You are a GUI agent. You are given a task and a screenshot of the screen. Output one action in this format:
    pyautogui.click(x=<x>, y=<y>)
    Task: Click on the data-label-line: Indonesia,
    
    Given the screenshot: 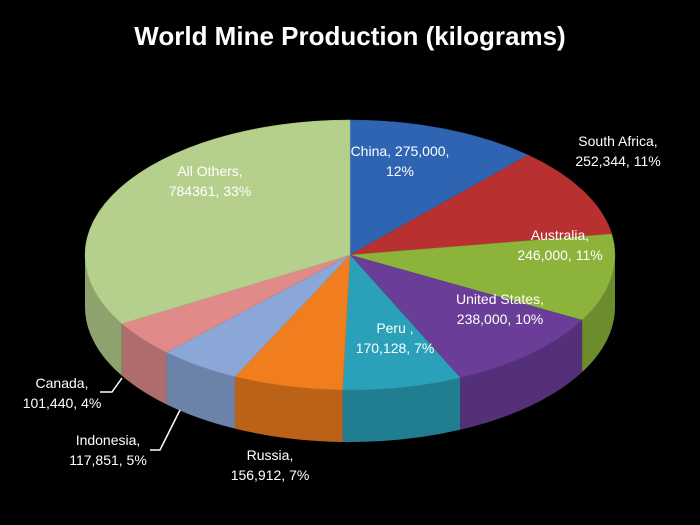 What is the action you would take?
    pyautogui.click(x=108, y=440)
    